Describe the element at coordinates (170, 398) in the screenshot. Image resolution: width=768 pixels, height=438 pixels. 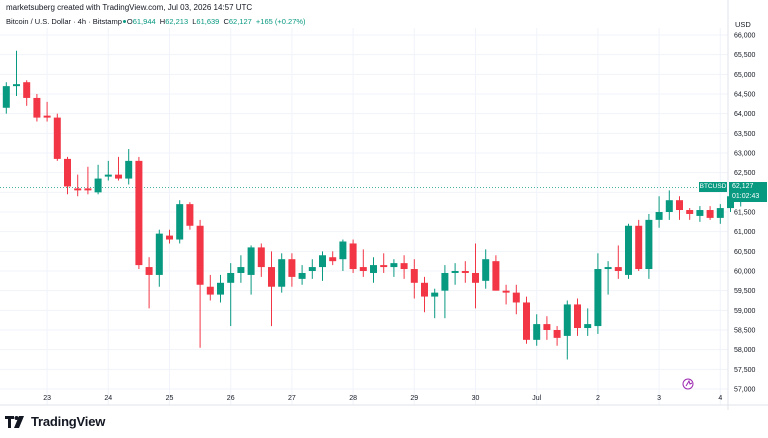
I see `x-tick-label: 25` at that location.